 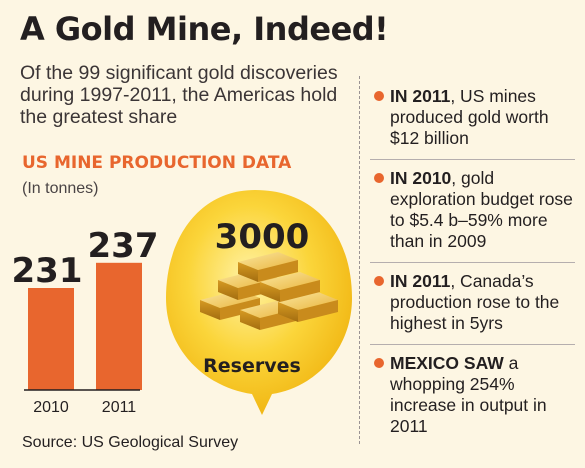 What do you see at coordinates (447, 363) in the screenshot?
I see `fact-lead: MEXICO SAW` at bounding box center [447, 363].